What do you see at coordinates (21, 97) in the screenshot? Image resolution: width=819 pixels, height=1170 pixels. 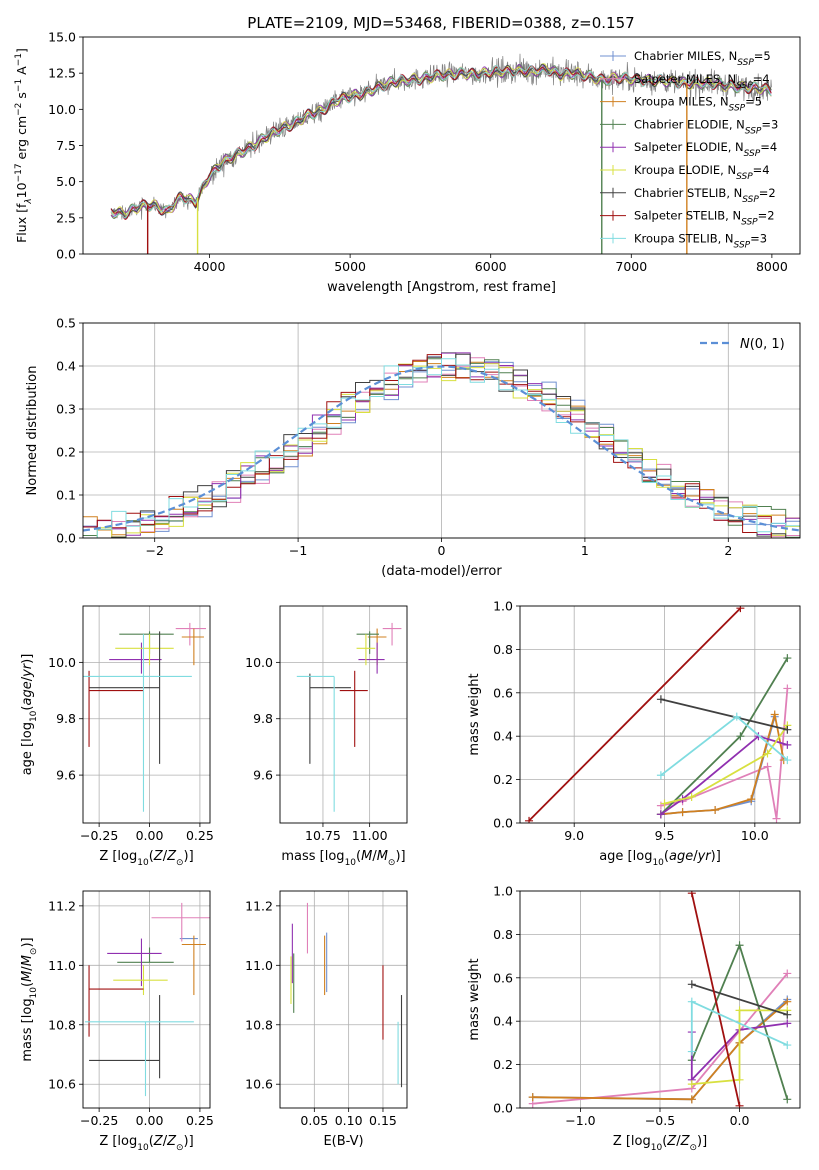 I see `label-part: s` at bounding box center [21, 97].